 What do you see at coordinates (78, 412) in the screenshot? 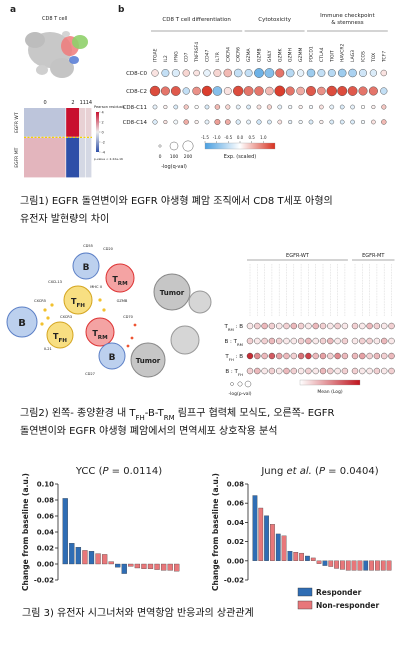
I see `caption-part: 그림2) 왼쪽- 종양환경 내 T` at bounding box center [78, 412].